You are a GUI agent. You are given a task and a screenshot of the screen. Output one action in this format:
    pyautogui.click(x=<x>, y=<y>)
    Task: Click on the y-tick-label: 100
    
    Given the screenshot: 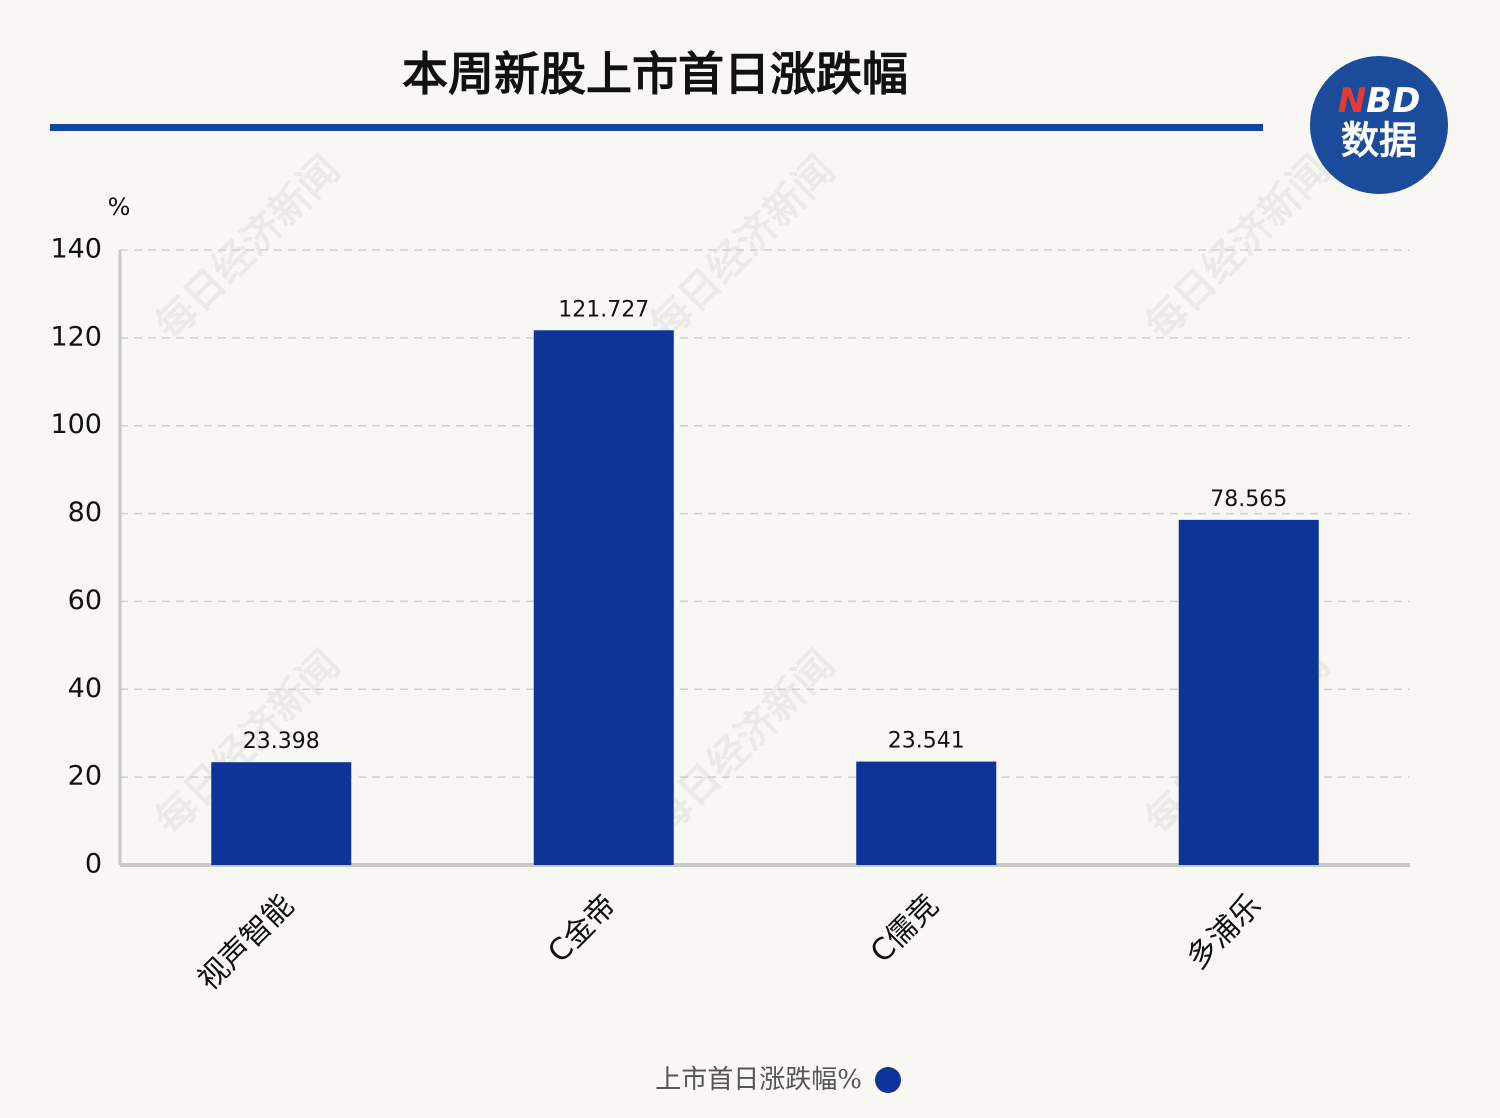 What is the action you would take?
    pyautogui.click(x=76, y=424)
    